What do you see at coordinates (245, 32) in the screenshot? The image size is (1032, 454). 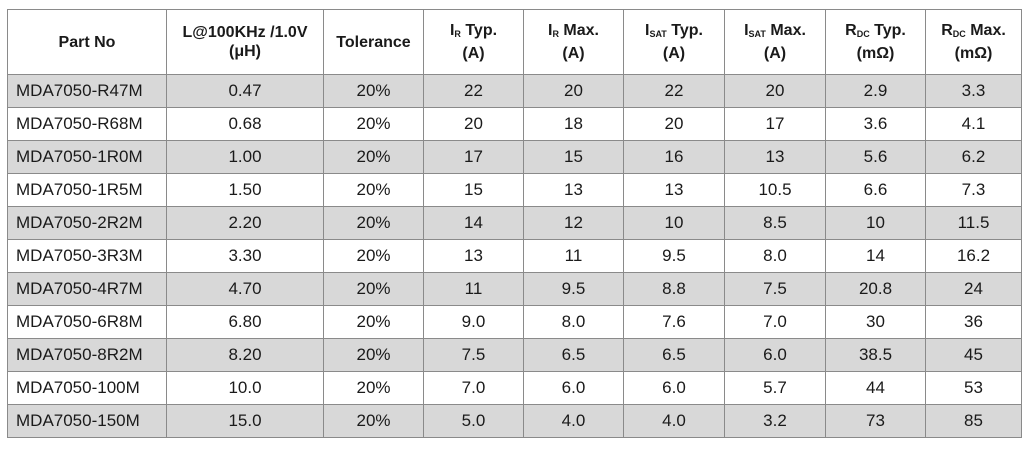 I see `header-inductance-line1: L@100KHz /1.0V` at bounding box center [245, 32].